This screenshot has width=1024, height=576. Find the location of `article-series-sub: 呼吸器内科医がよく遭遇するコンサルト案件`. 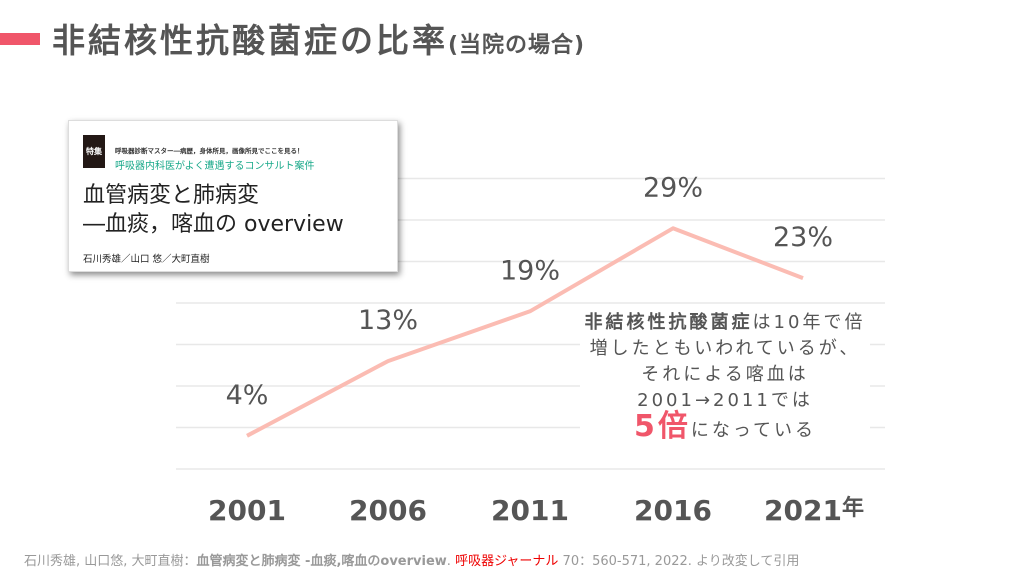

article-series-sub: 呼吸器内科医がよく遭遇するコンサルト案件 is located at coordinates (215, 166).